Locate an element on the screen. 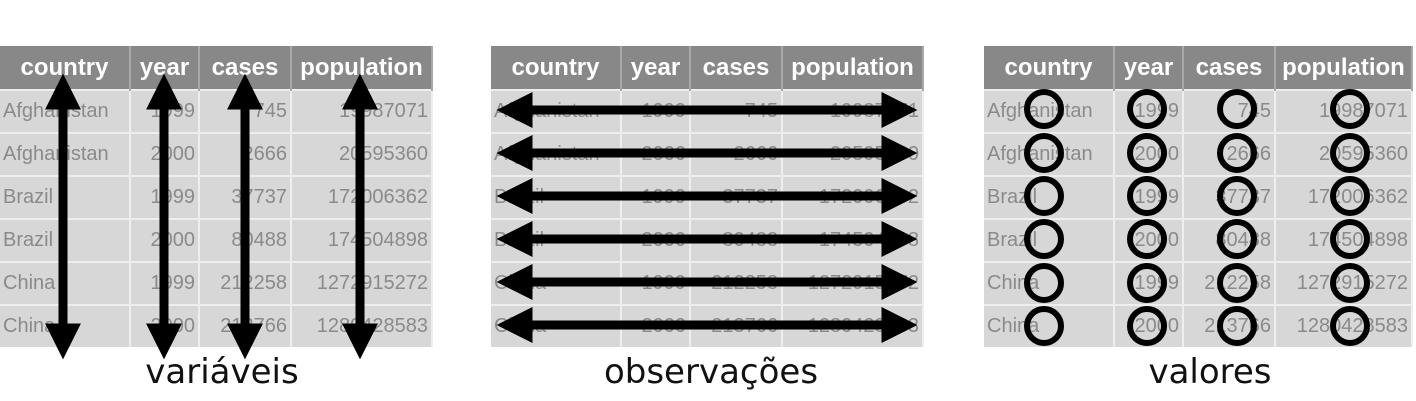 Image resolution: width=1416 pixels, height=401 pixels. table-cell: 172006362 is located at coordinates (1344, 197).